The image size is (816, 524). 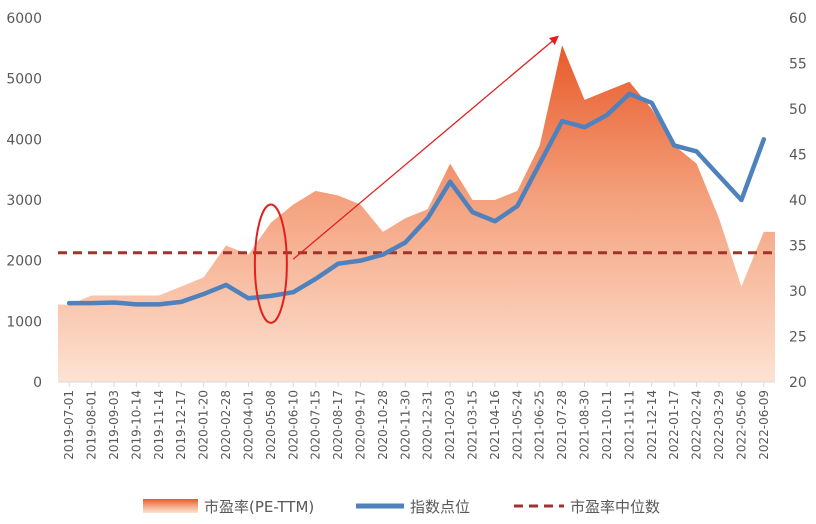 I want to click on x-tick-label: 2020-12-31, so click(x=428, y=425).